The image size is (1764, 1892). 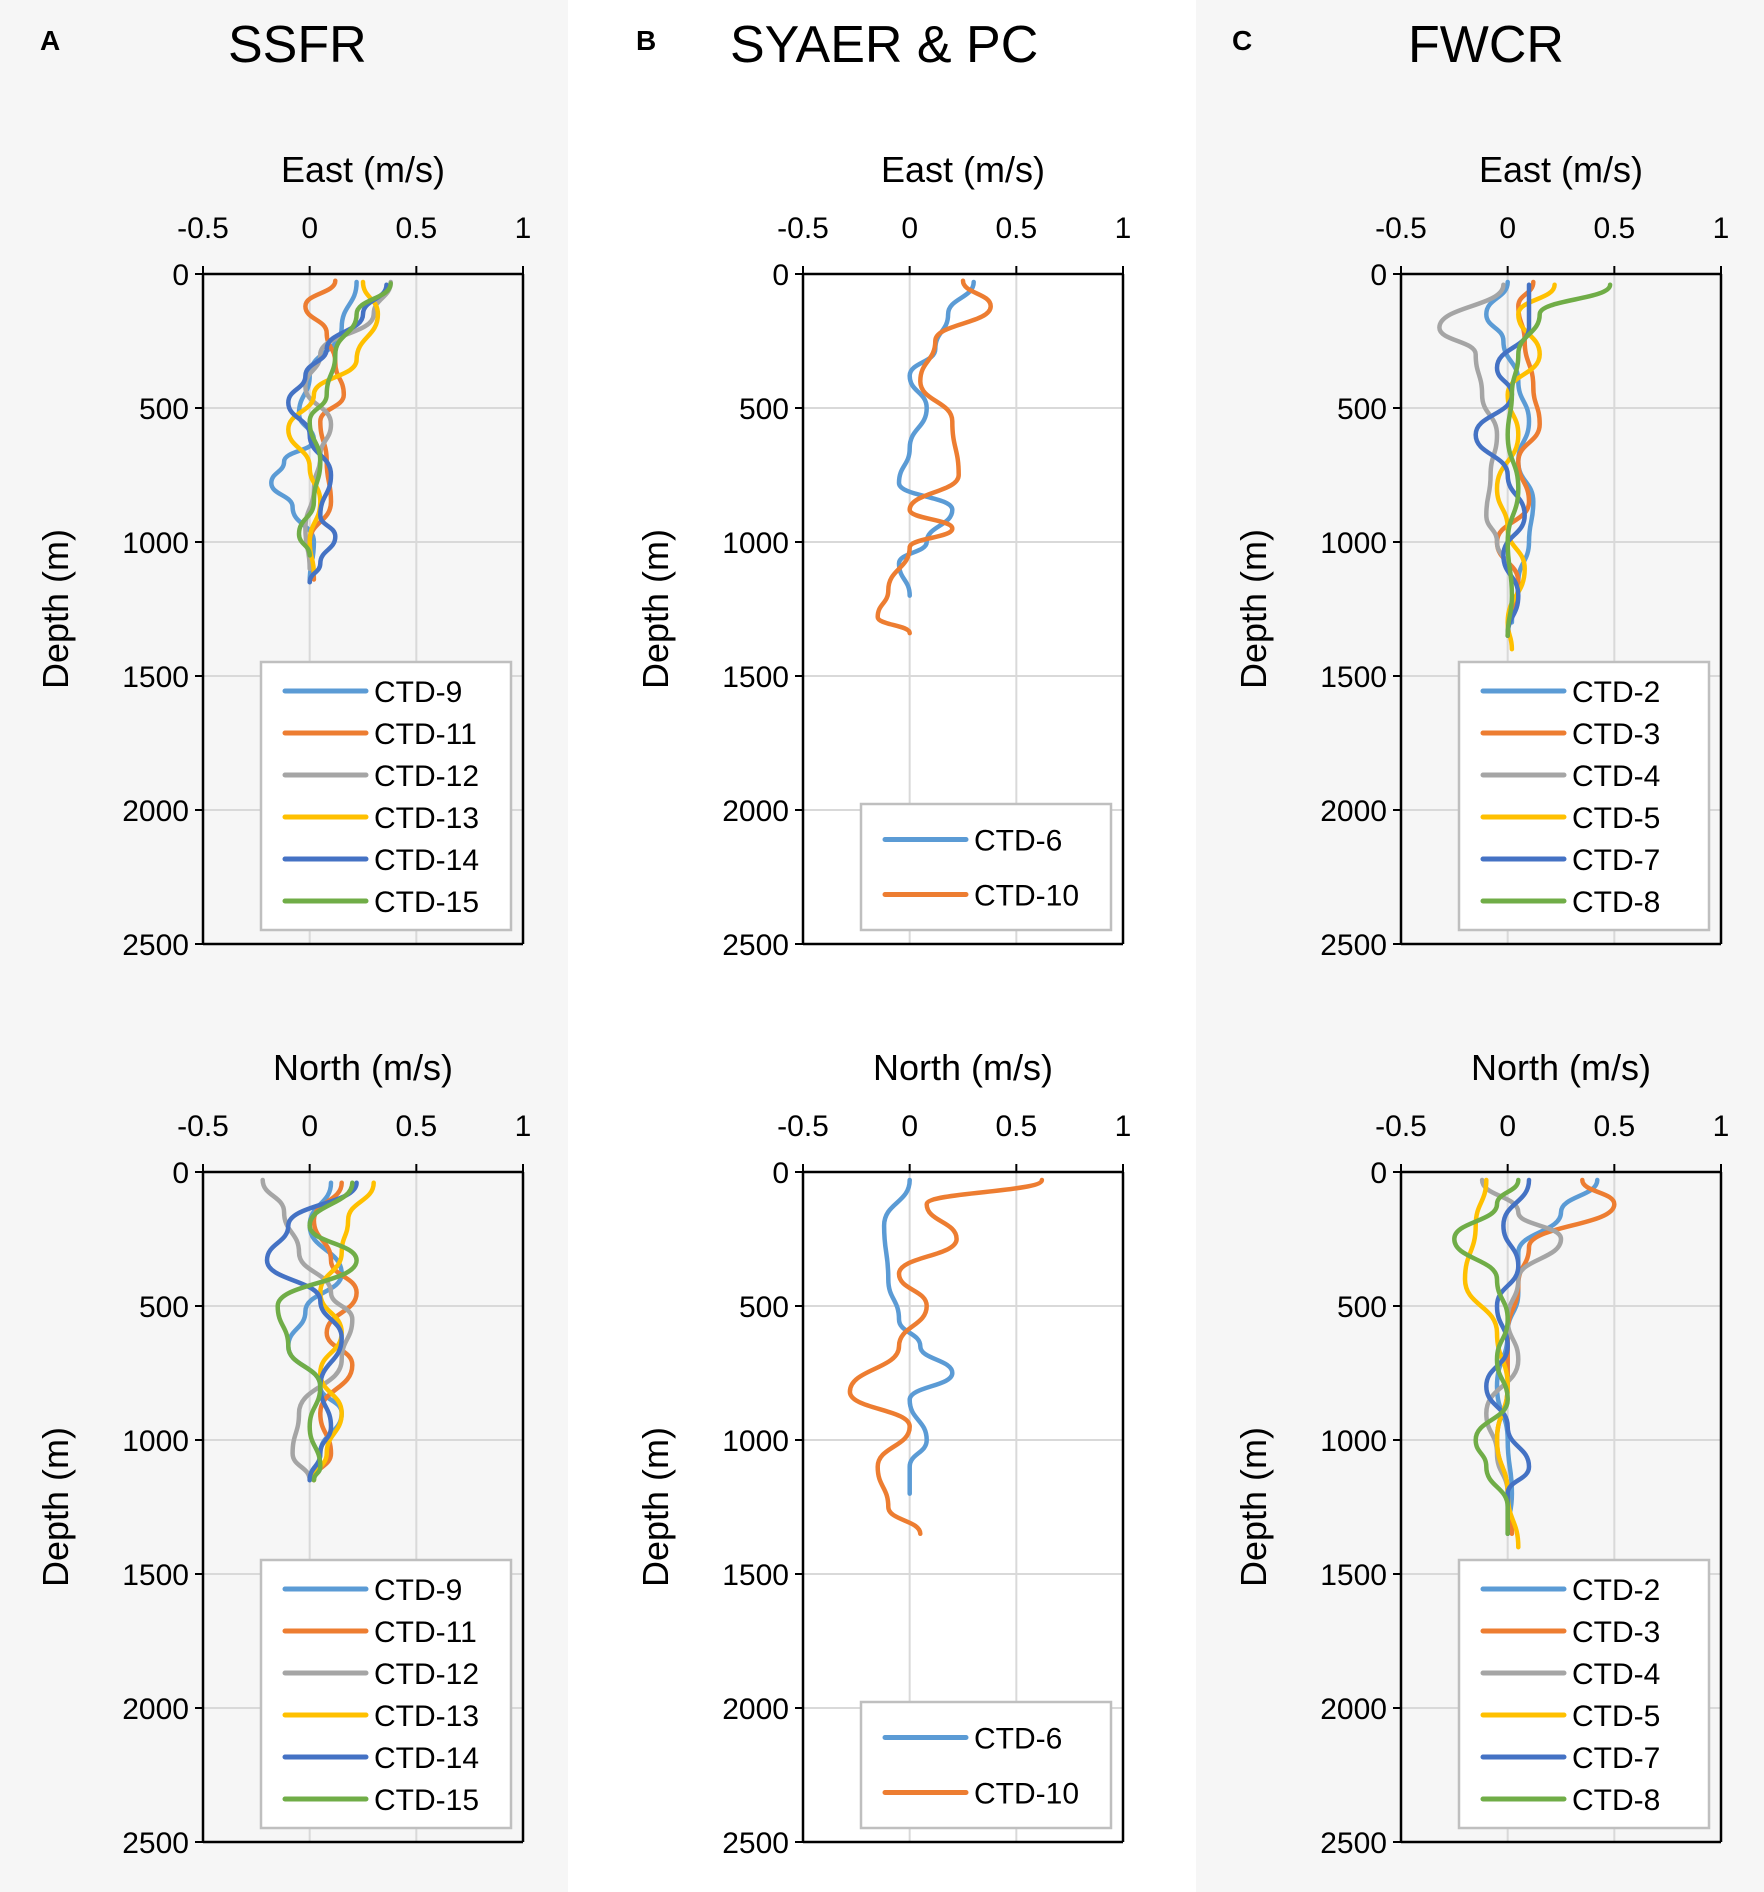 I want to click on chart-a-east-ytick-label: 1500, so click(x=155, y=677).